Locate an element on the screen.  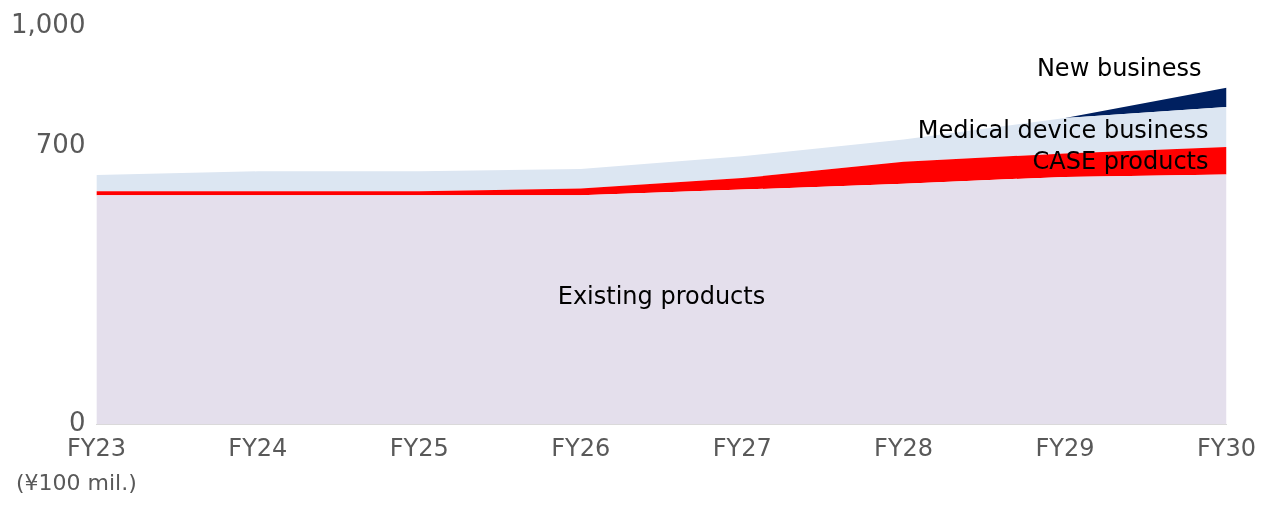
y-tick-label: 700 is located at coordinates (60, 143).